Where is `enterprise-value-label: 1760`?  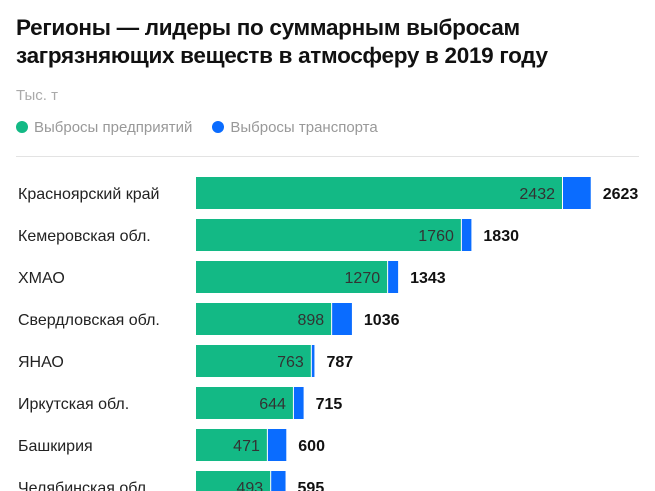 enterprise-value-label: 1760 is located at coordinates (436, 236).